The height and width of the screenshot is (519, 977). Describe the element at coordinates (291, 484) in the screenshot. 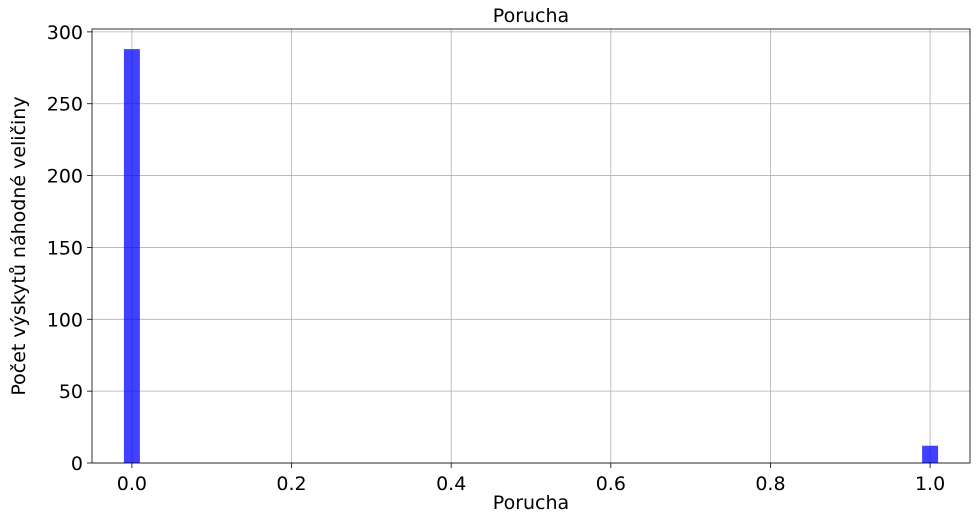

I see `x-tick-label: 0.2` at that location.